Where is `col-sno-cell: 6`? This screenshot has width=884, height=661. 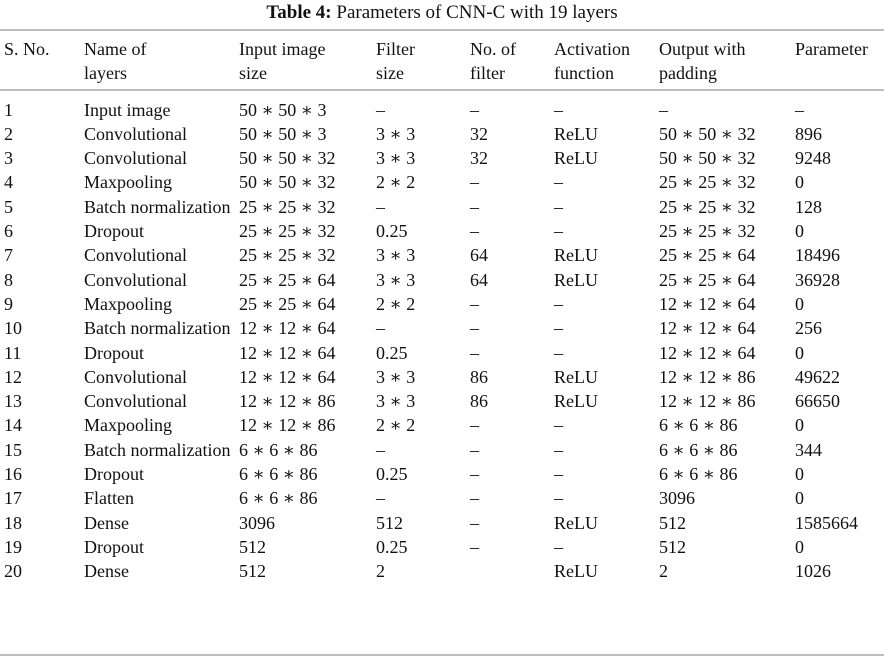 col-sno-cell: 6 is located at coordinates (8, 231).